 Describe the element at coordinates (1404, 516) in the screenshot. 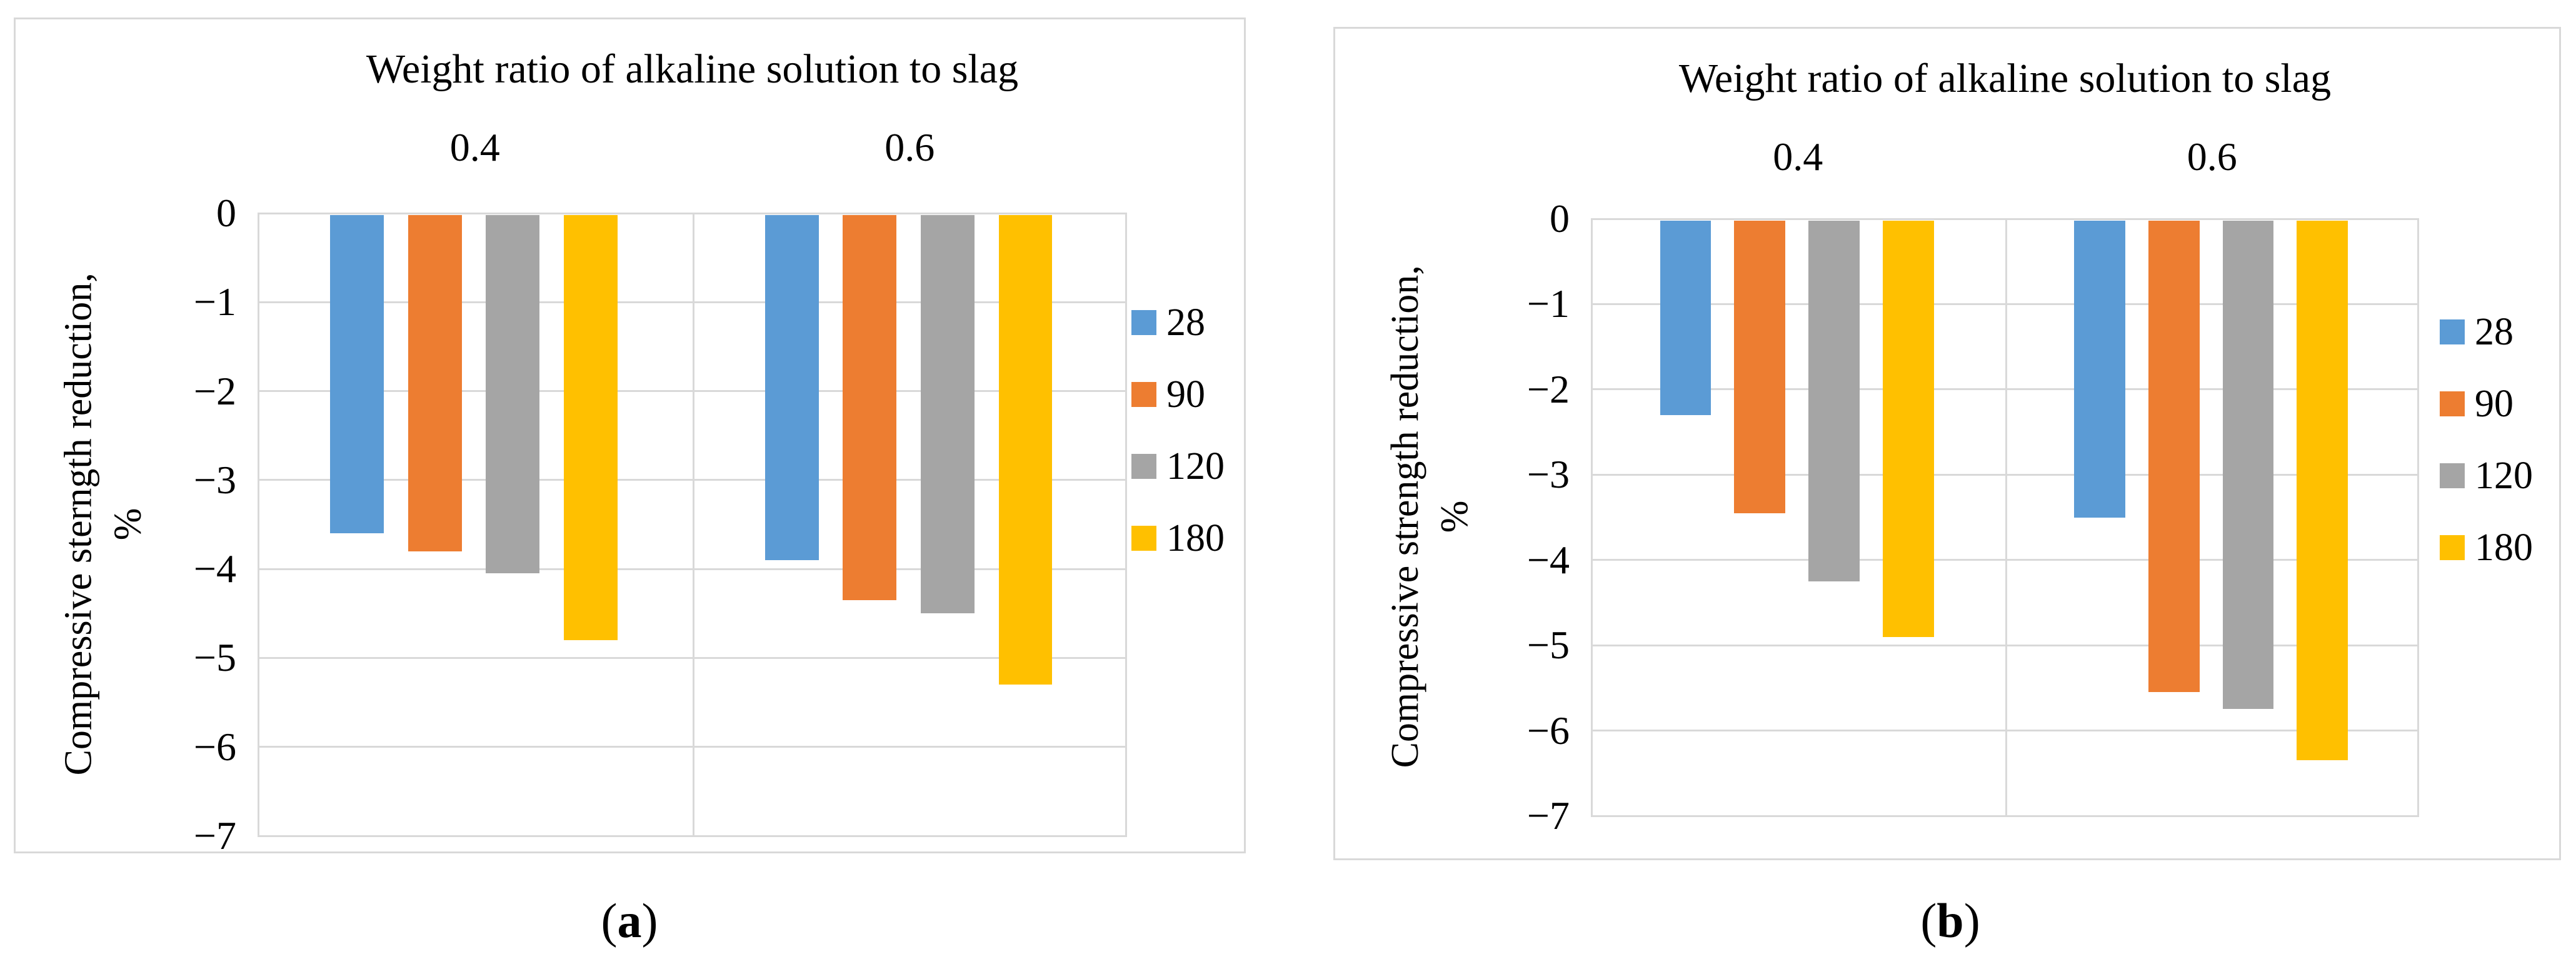

I see `y-axis-title-line1: Compressive strength reduction,` at that location.